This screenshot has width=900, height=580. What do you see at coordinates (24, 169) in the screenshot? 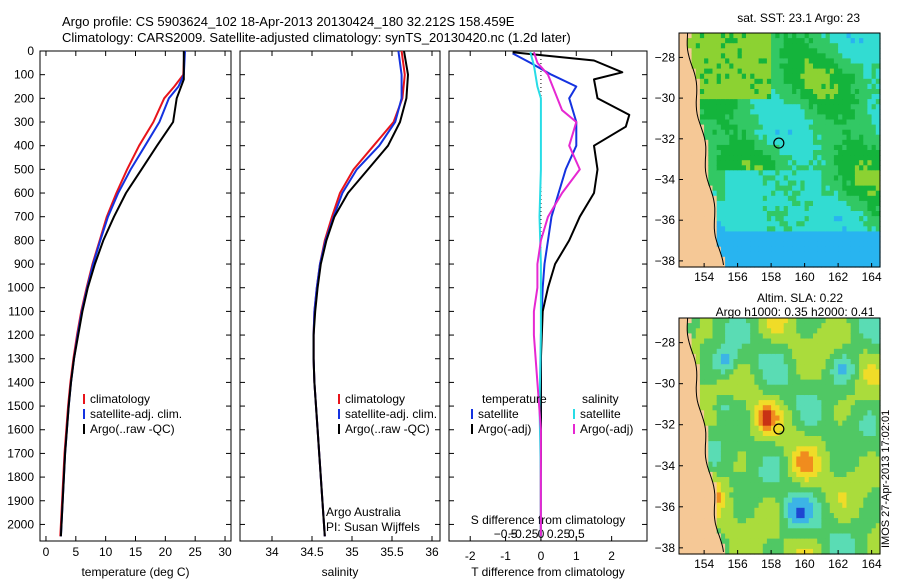
I see `temp-ytick-label: 500` at bounding box center [24, 169].